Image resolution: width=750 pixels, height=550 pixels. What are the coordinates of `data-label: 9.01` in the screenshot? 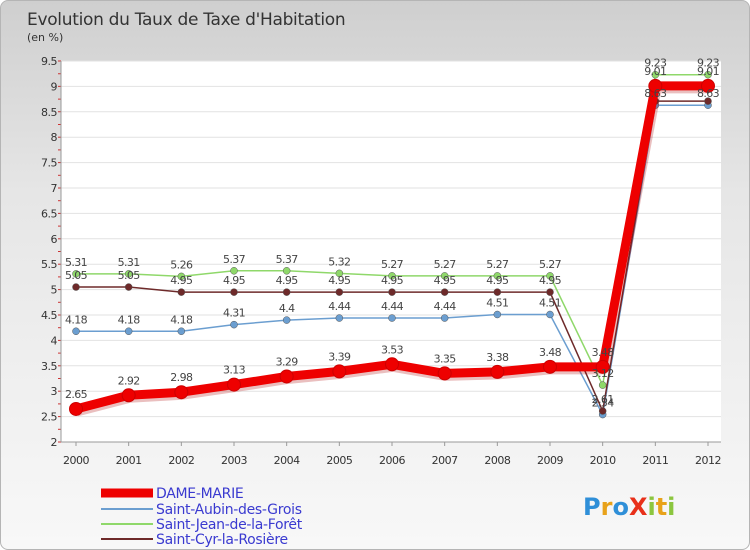 It's located at (655, 71).